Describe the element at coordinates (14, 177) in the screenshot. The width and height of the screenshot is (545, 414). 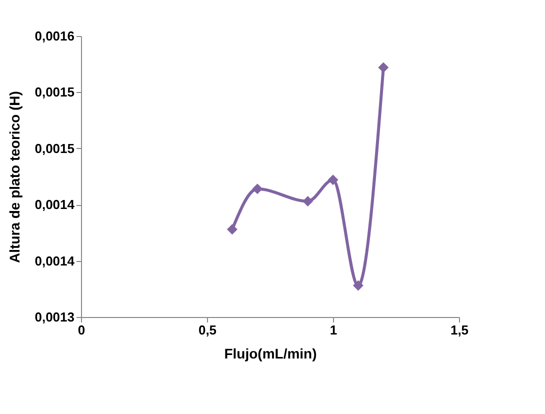
I see `y-axis-title: Altura de plato teorico (H)` at that location.